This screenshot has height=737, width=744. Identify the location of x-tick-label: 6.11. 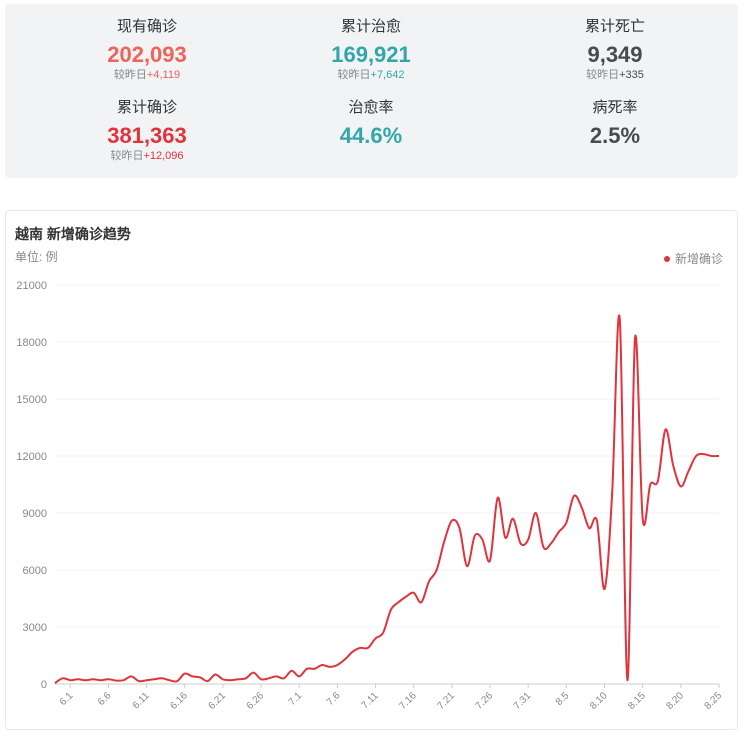
(141, 700).